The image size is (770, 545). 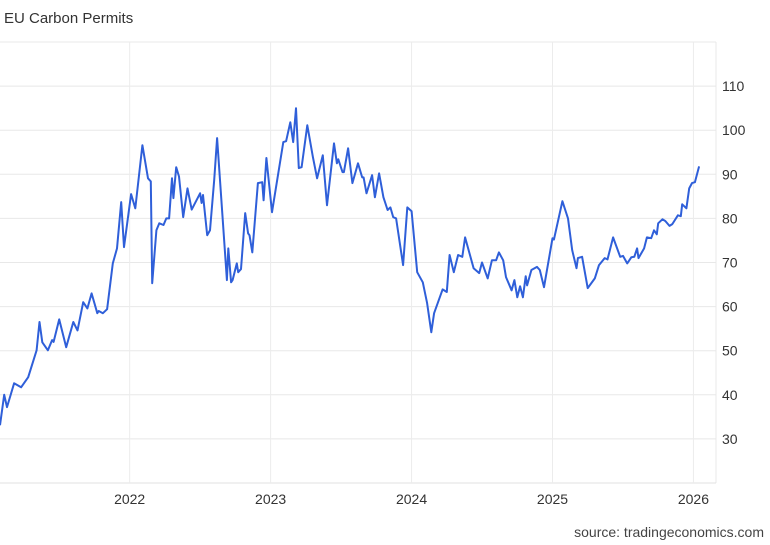 What do you see at coordinates (270, 499) in the screenshot?
I see `x-tick-label-2023: 2023` at bounding box center [270, 499].